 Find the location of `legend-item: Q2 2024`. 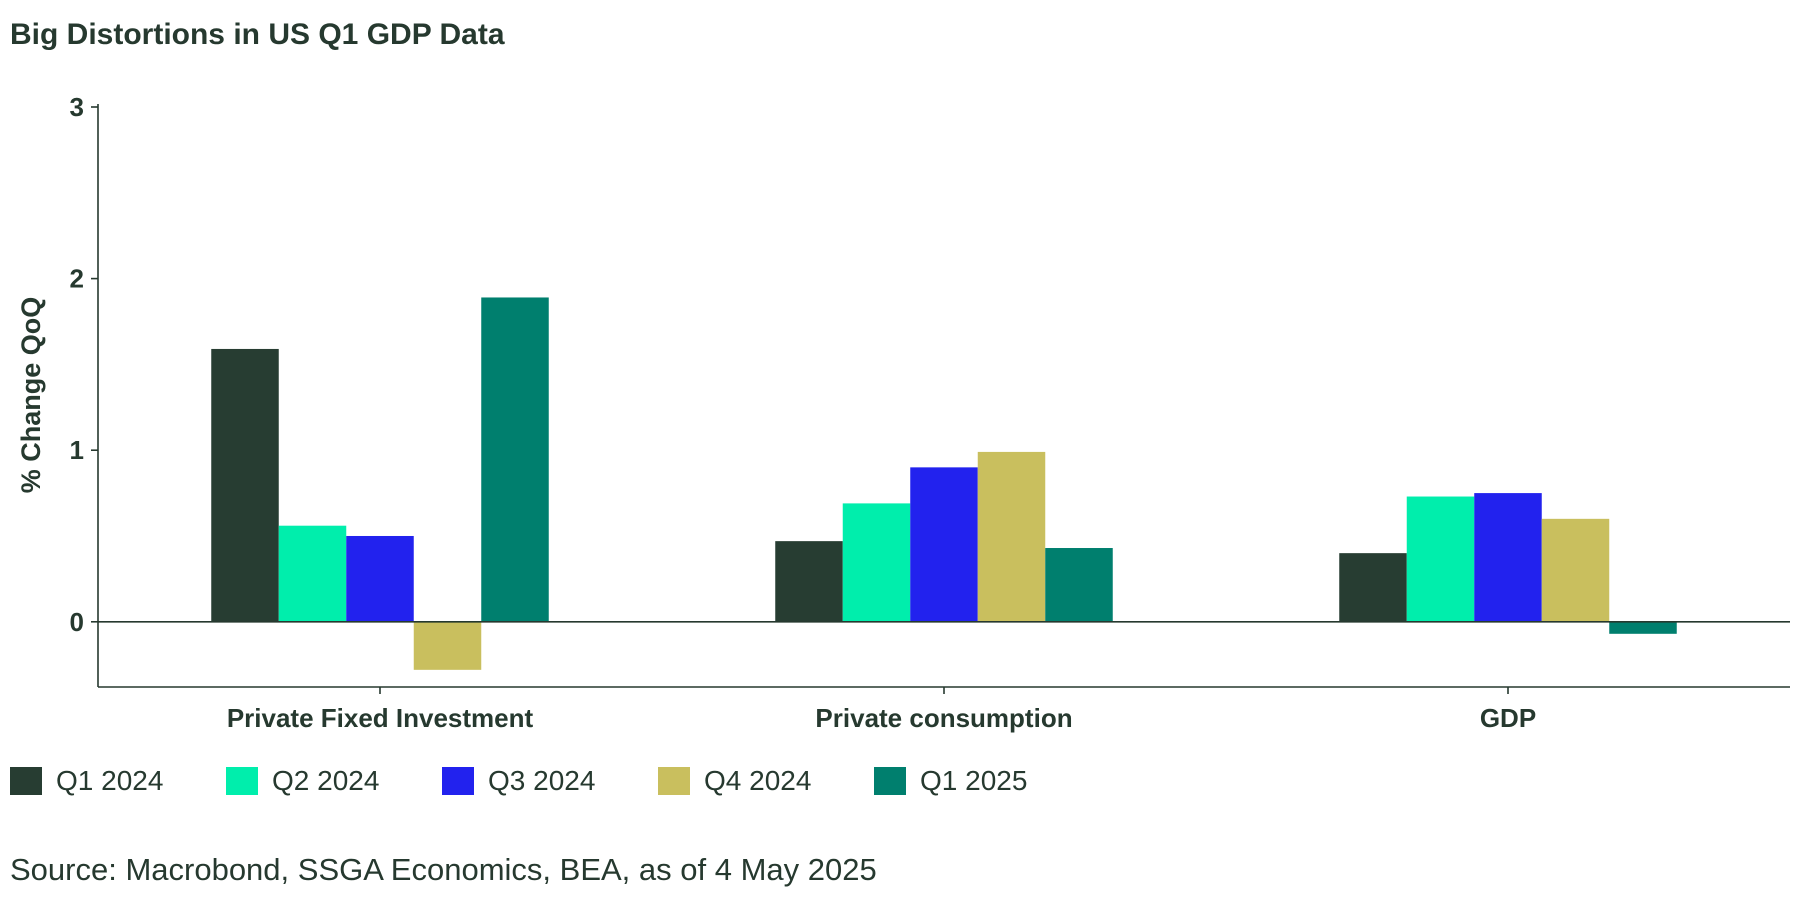

legend-item: Q2 2024 is located at coordinates (334, 781).